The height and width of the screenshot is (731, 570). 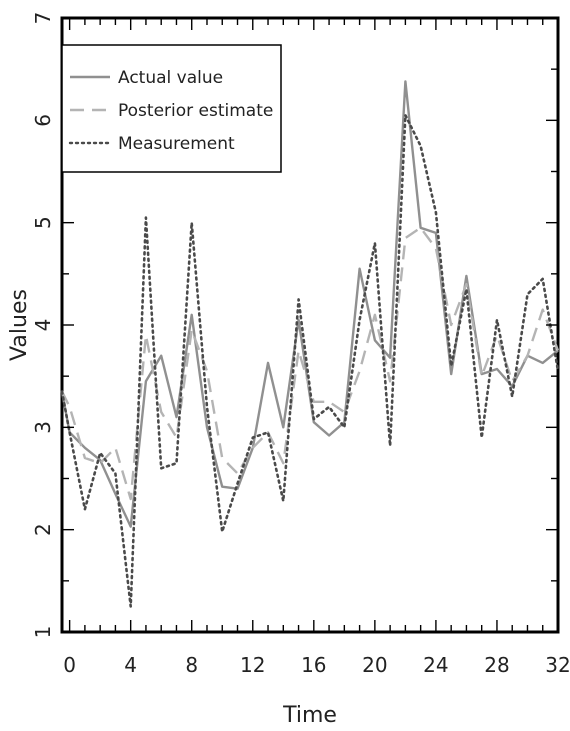 I want to click on x-tick-label: 12, so click(x=252, y=665).